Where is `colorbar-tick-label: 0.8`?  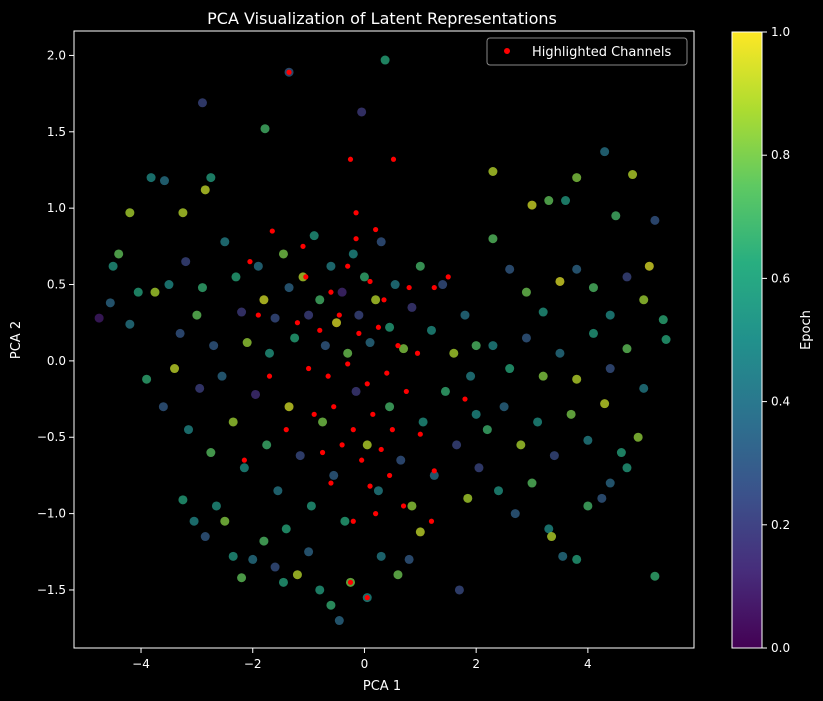 colorbar-tick-label: 0.8 is located at coordinates (780, 155).